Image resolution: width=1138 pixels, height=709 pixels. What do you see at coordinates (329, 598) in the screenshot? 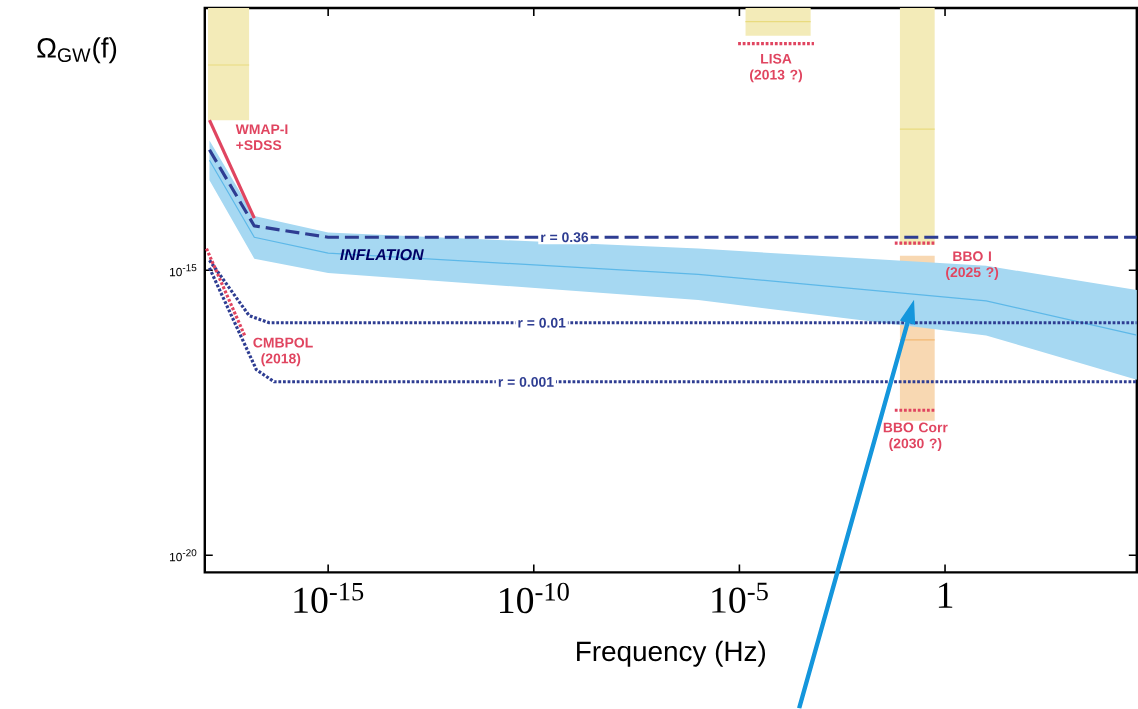
I see `x-tick-label: 10$^{-15}$` at bounding box center [329, 598].